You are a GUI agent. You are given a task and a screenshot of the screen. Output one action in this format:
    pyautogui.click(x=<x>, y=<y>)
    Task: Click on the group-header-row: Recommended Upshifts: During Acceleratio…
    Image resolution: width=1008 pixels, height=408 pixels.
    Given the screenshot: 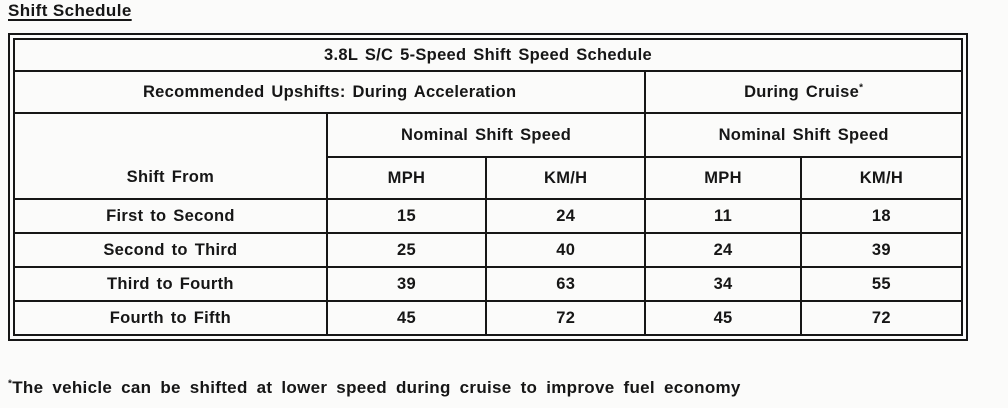 What is the action you would take?
    pyautogui.click(x=487, y=92)
    